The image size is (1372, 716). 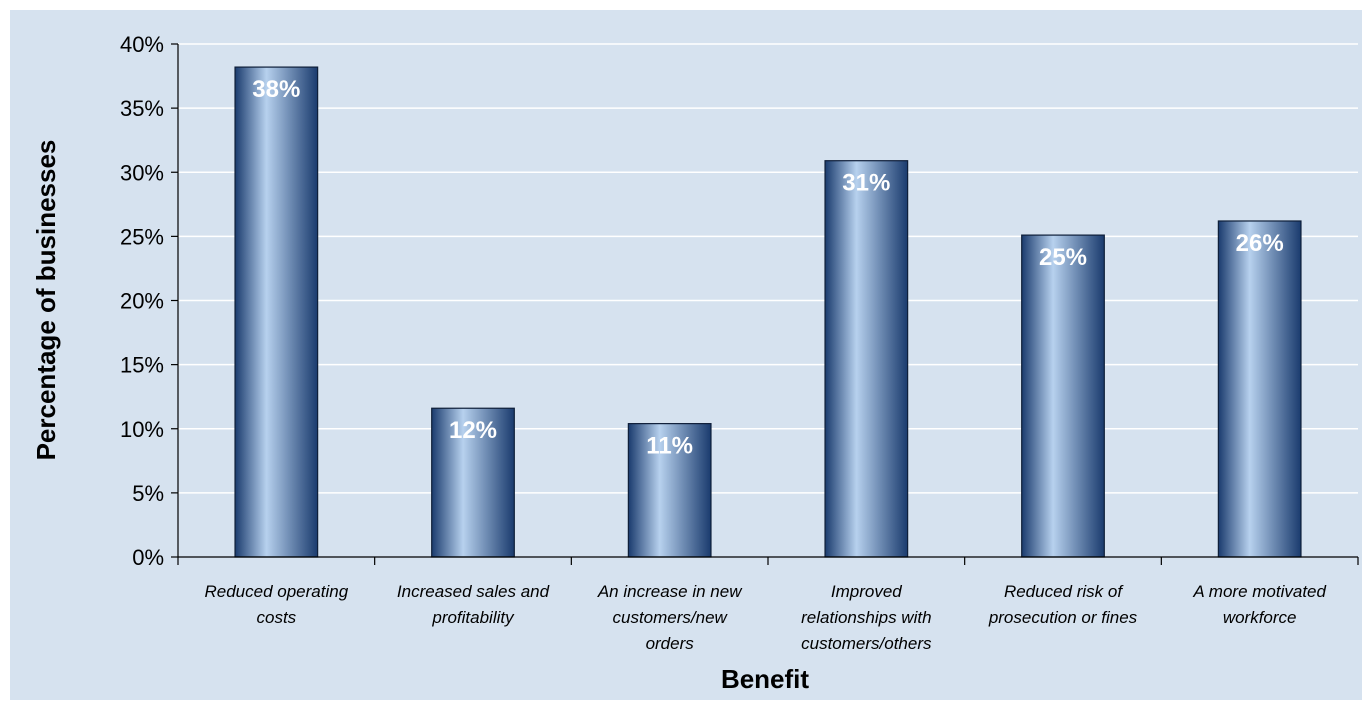 What do you see at coordinates (276, 604) in the screenshot?
I see `category-label: Reduced operating costs` at bounding box center [276, 604].